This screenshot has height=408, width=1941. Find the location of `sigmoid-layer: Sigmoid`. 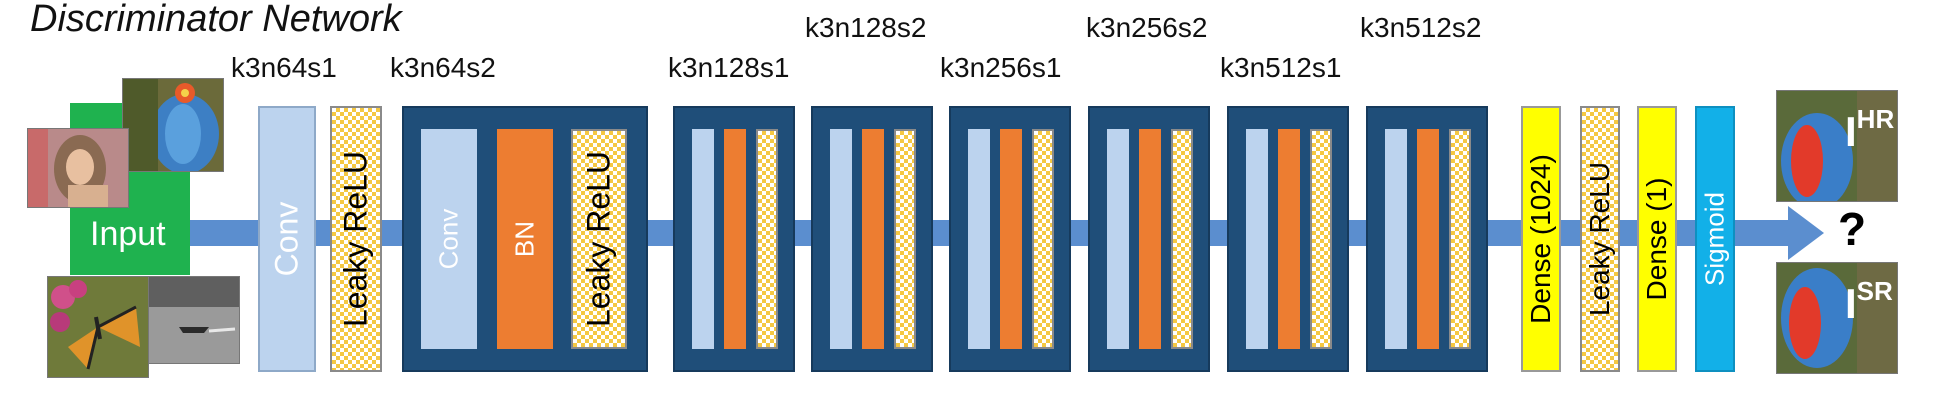

sigmoid-layer: Sigmoid is located at coordinates (1715, 239).